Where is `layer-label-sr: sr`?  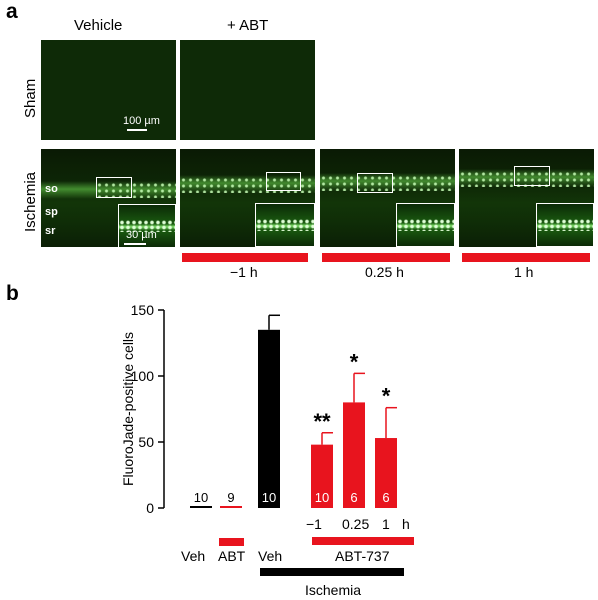
layer-label-sr: sr is located at coordinates (50, 231).